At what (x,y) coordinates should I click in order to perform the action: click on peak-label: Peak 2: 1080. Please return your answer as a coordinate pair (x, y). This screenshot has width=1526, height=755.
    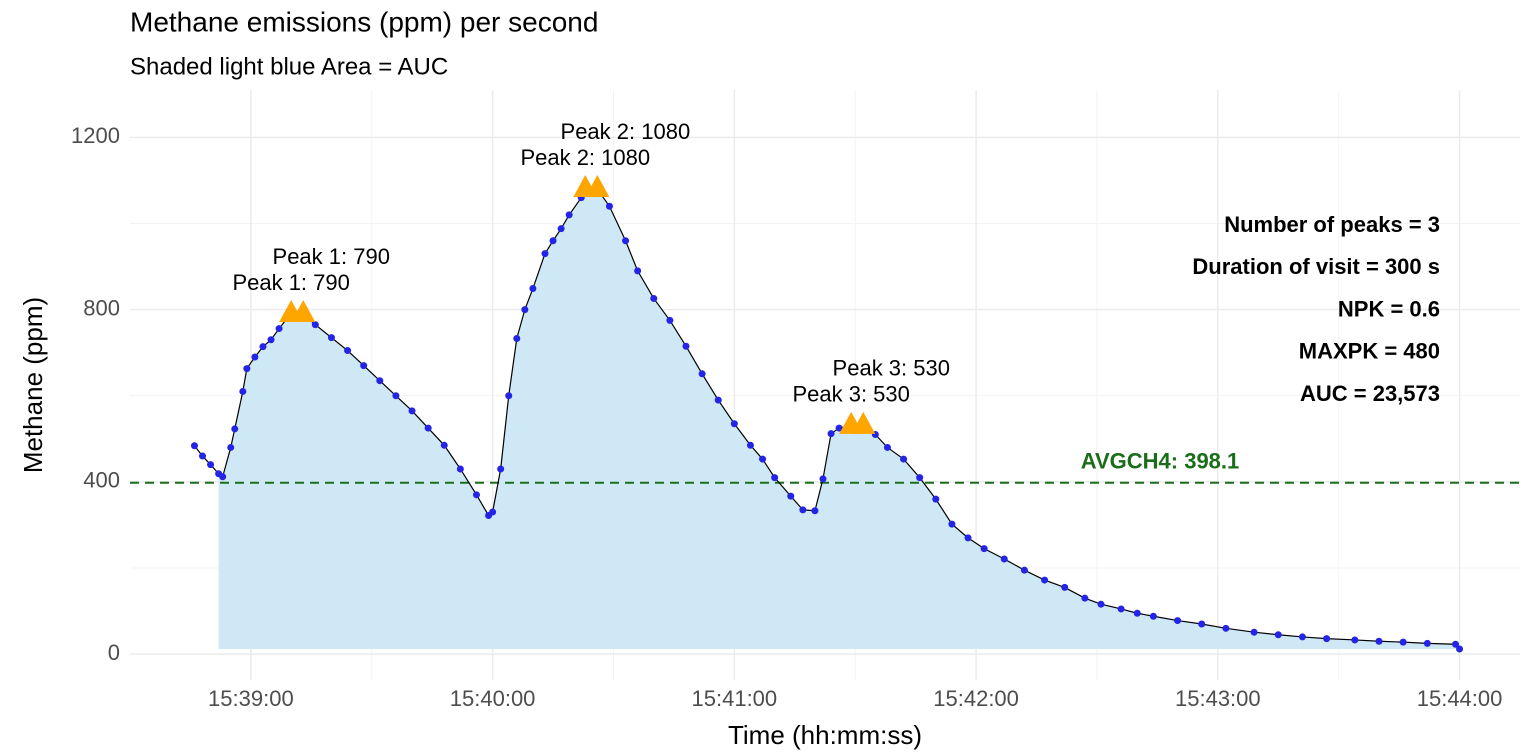
    Looking at the image, I should click on (585, 157).